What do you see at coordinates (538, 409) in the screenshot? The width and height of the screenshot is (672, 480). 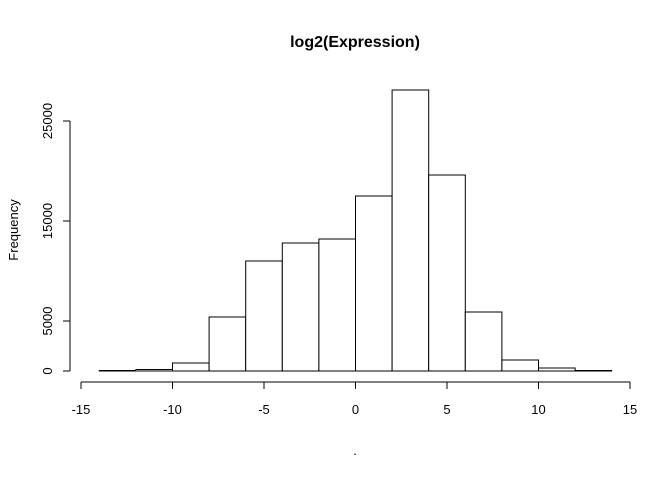 I see `x-tick-label: 10` at bounding box center [538, 409].